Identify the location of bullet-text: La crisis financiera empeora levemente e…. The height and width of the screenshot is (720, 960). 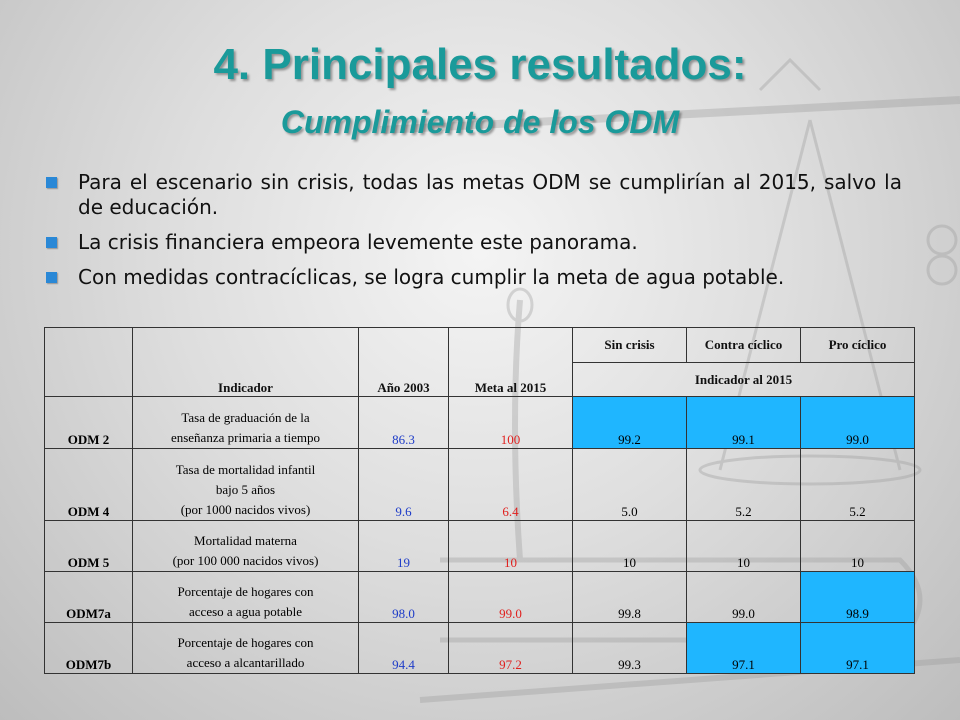
(358, 242).